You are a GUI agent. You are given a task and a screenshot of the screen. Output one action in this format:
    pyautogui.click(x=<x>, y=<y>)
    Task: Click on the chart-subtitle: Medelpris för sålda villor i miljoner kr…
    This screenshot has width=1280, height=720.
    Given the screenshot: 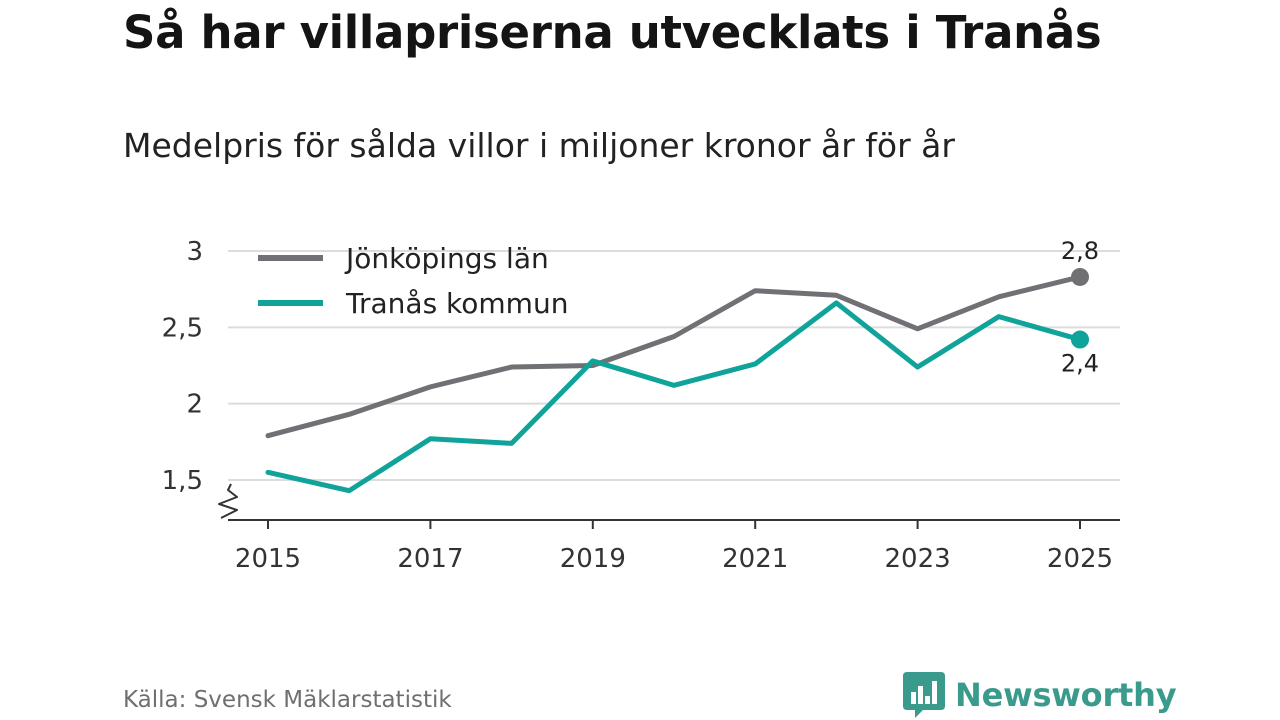 What is the action you would take?
    pyautogui.click(x=539, y=145)
    